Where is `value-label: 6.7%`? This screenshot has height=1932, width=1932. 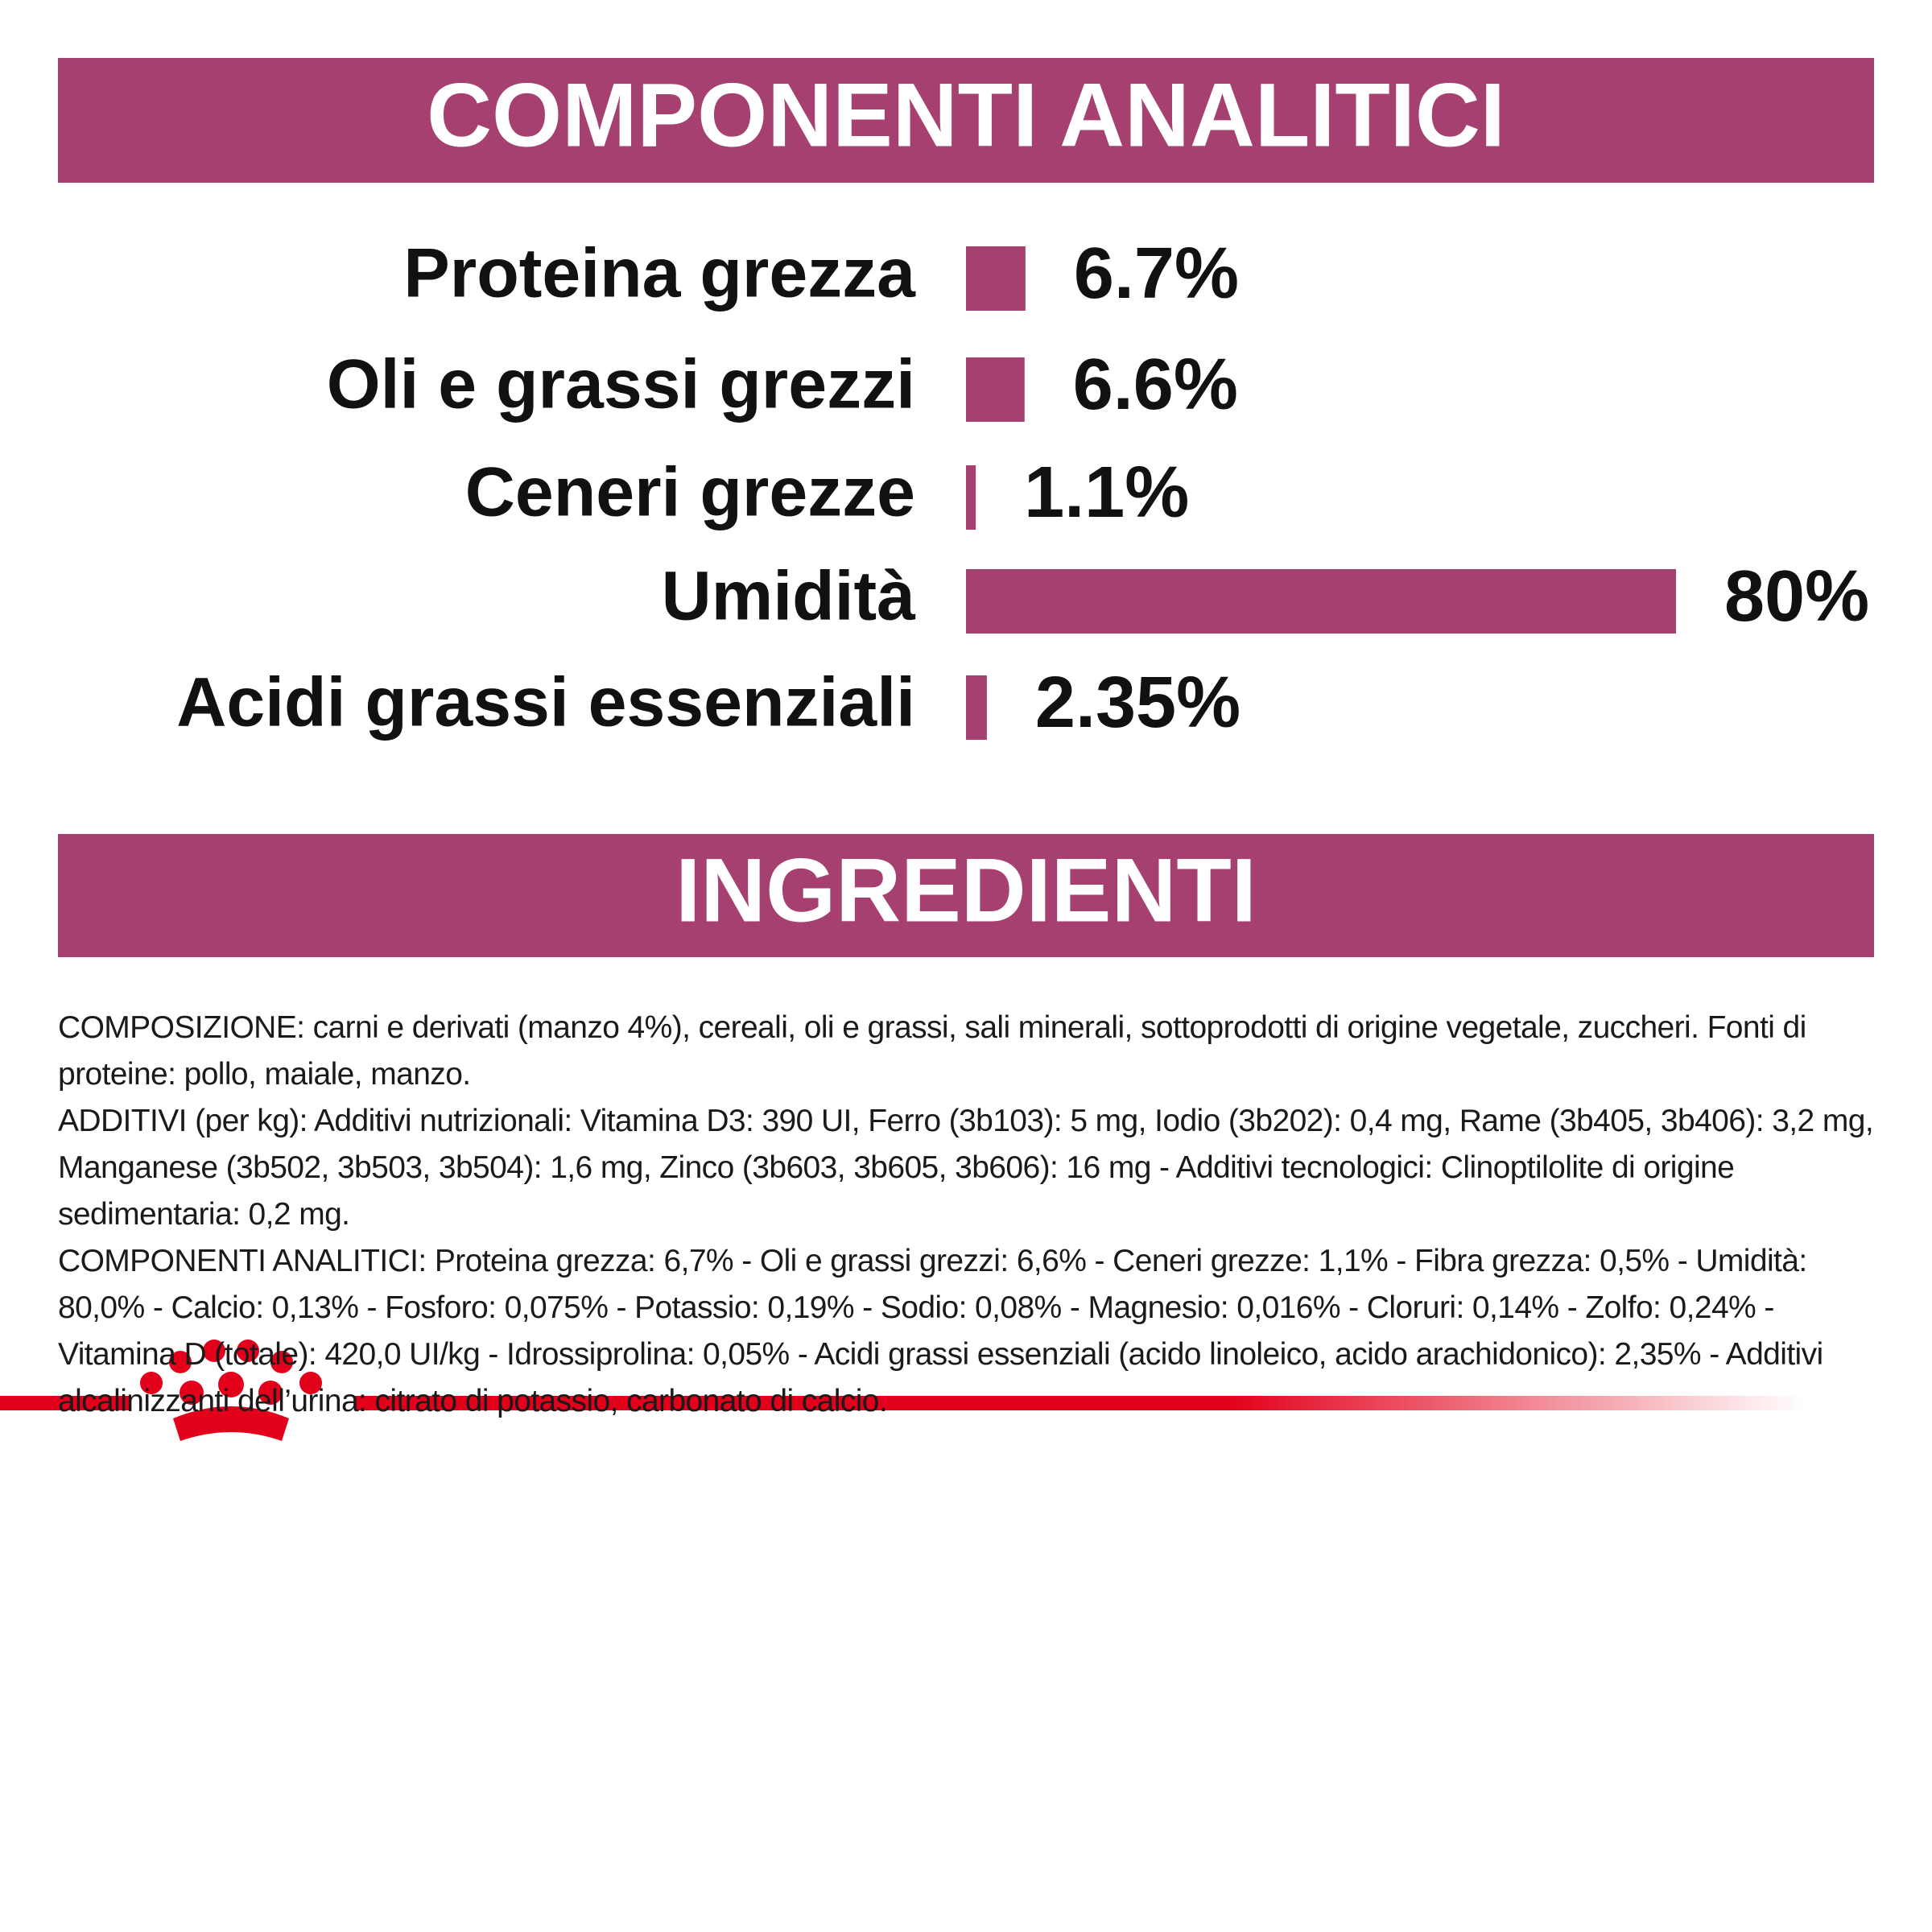 value-label: 6.7% is located at coordinates (1156, 273).